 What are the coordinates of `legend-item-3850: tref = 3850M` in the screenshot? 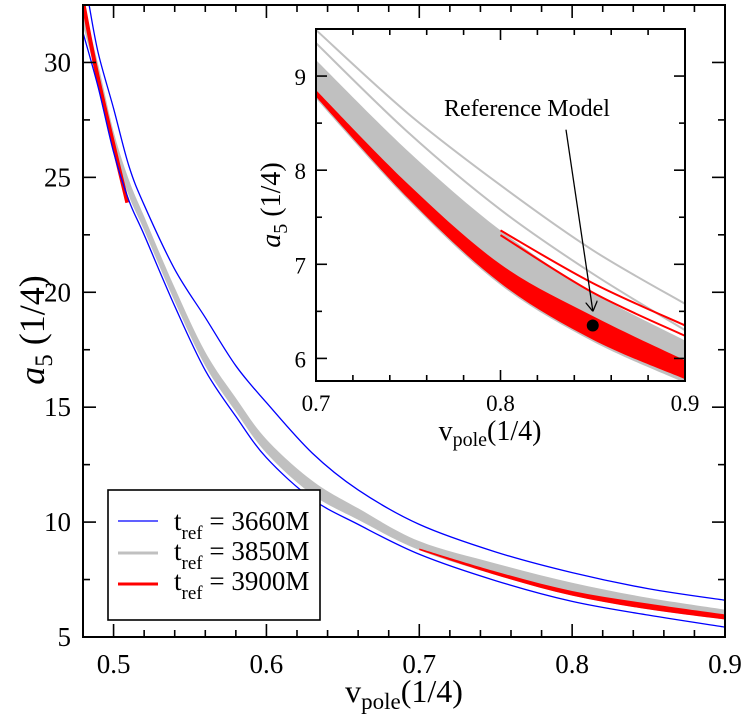 It's located at (213, 555).